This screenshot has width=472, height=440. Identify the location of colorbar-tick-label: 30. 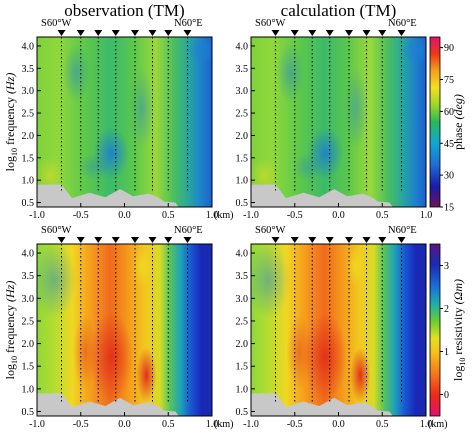
(449, 176).